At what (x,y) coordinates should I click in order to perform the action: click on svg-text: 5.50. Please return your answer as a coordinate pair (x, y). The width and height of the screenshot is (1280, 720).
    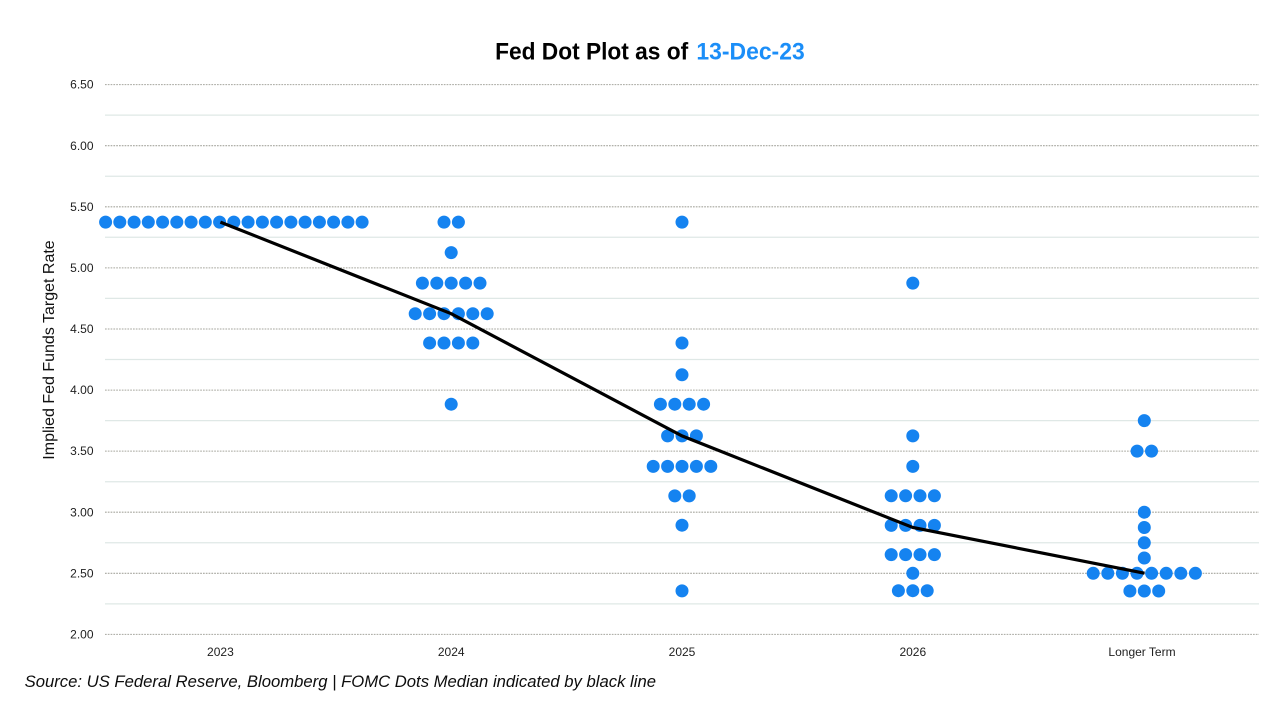
    Looking at the image, I should click on (82, 207).